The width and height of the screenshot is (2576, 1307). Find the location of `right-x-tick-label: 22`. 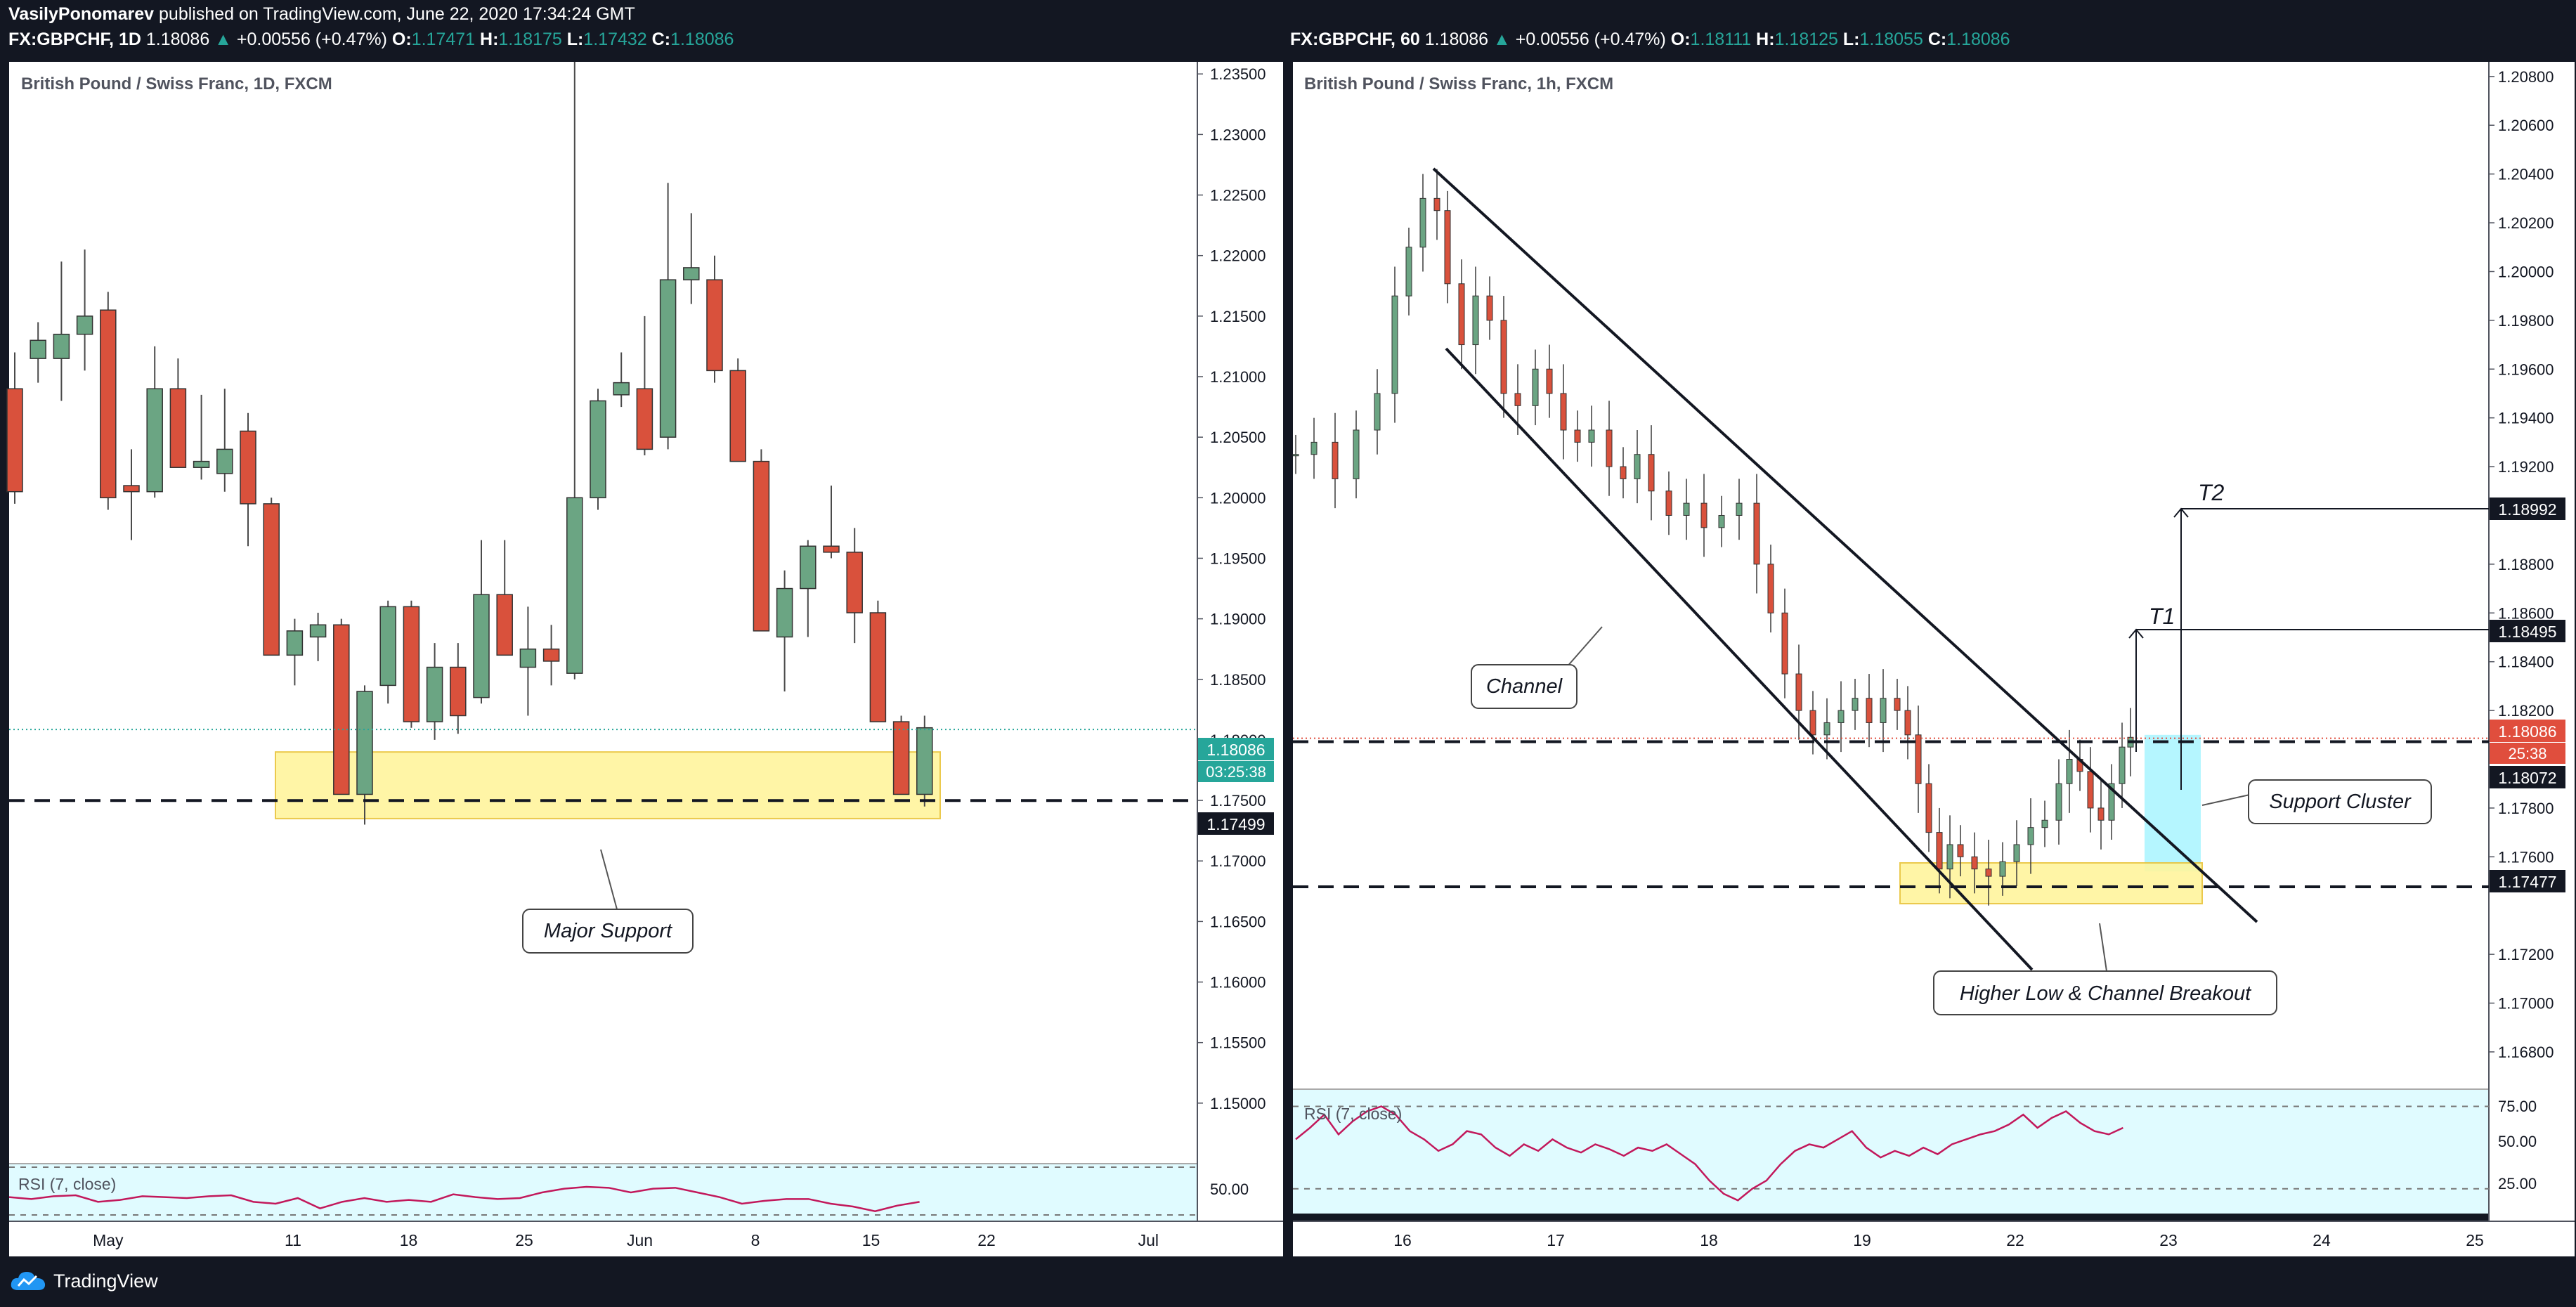

right-x-tick-label: 22 is located at coordinates (2015, 1240).